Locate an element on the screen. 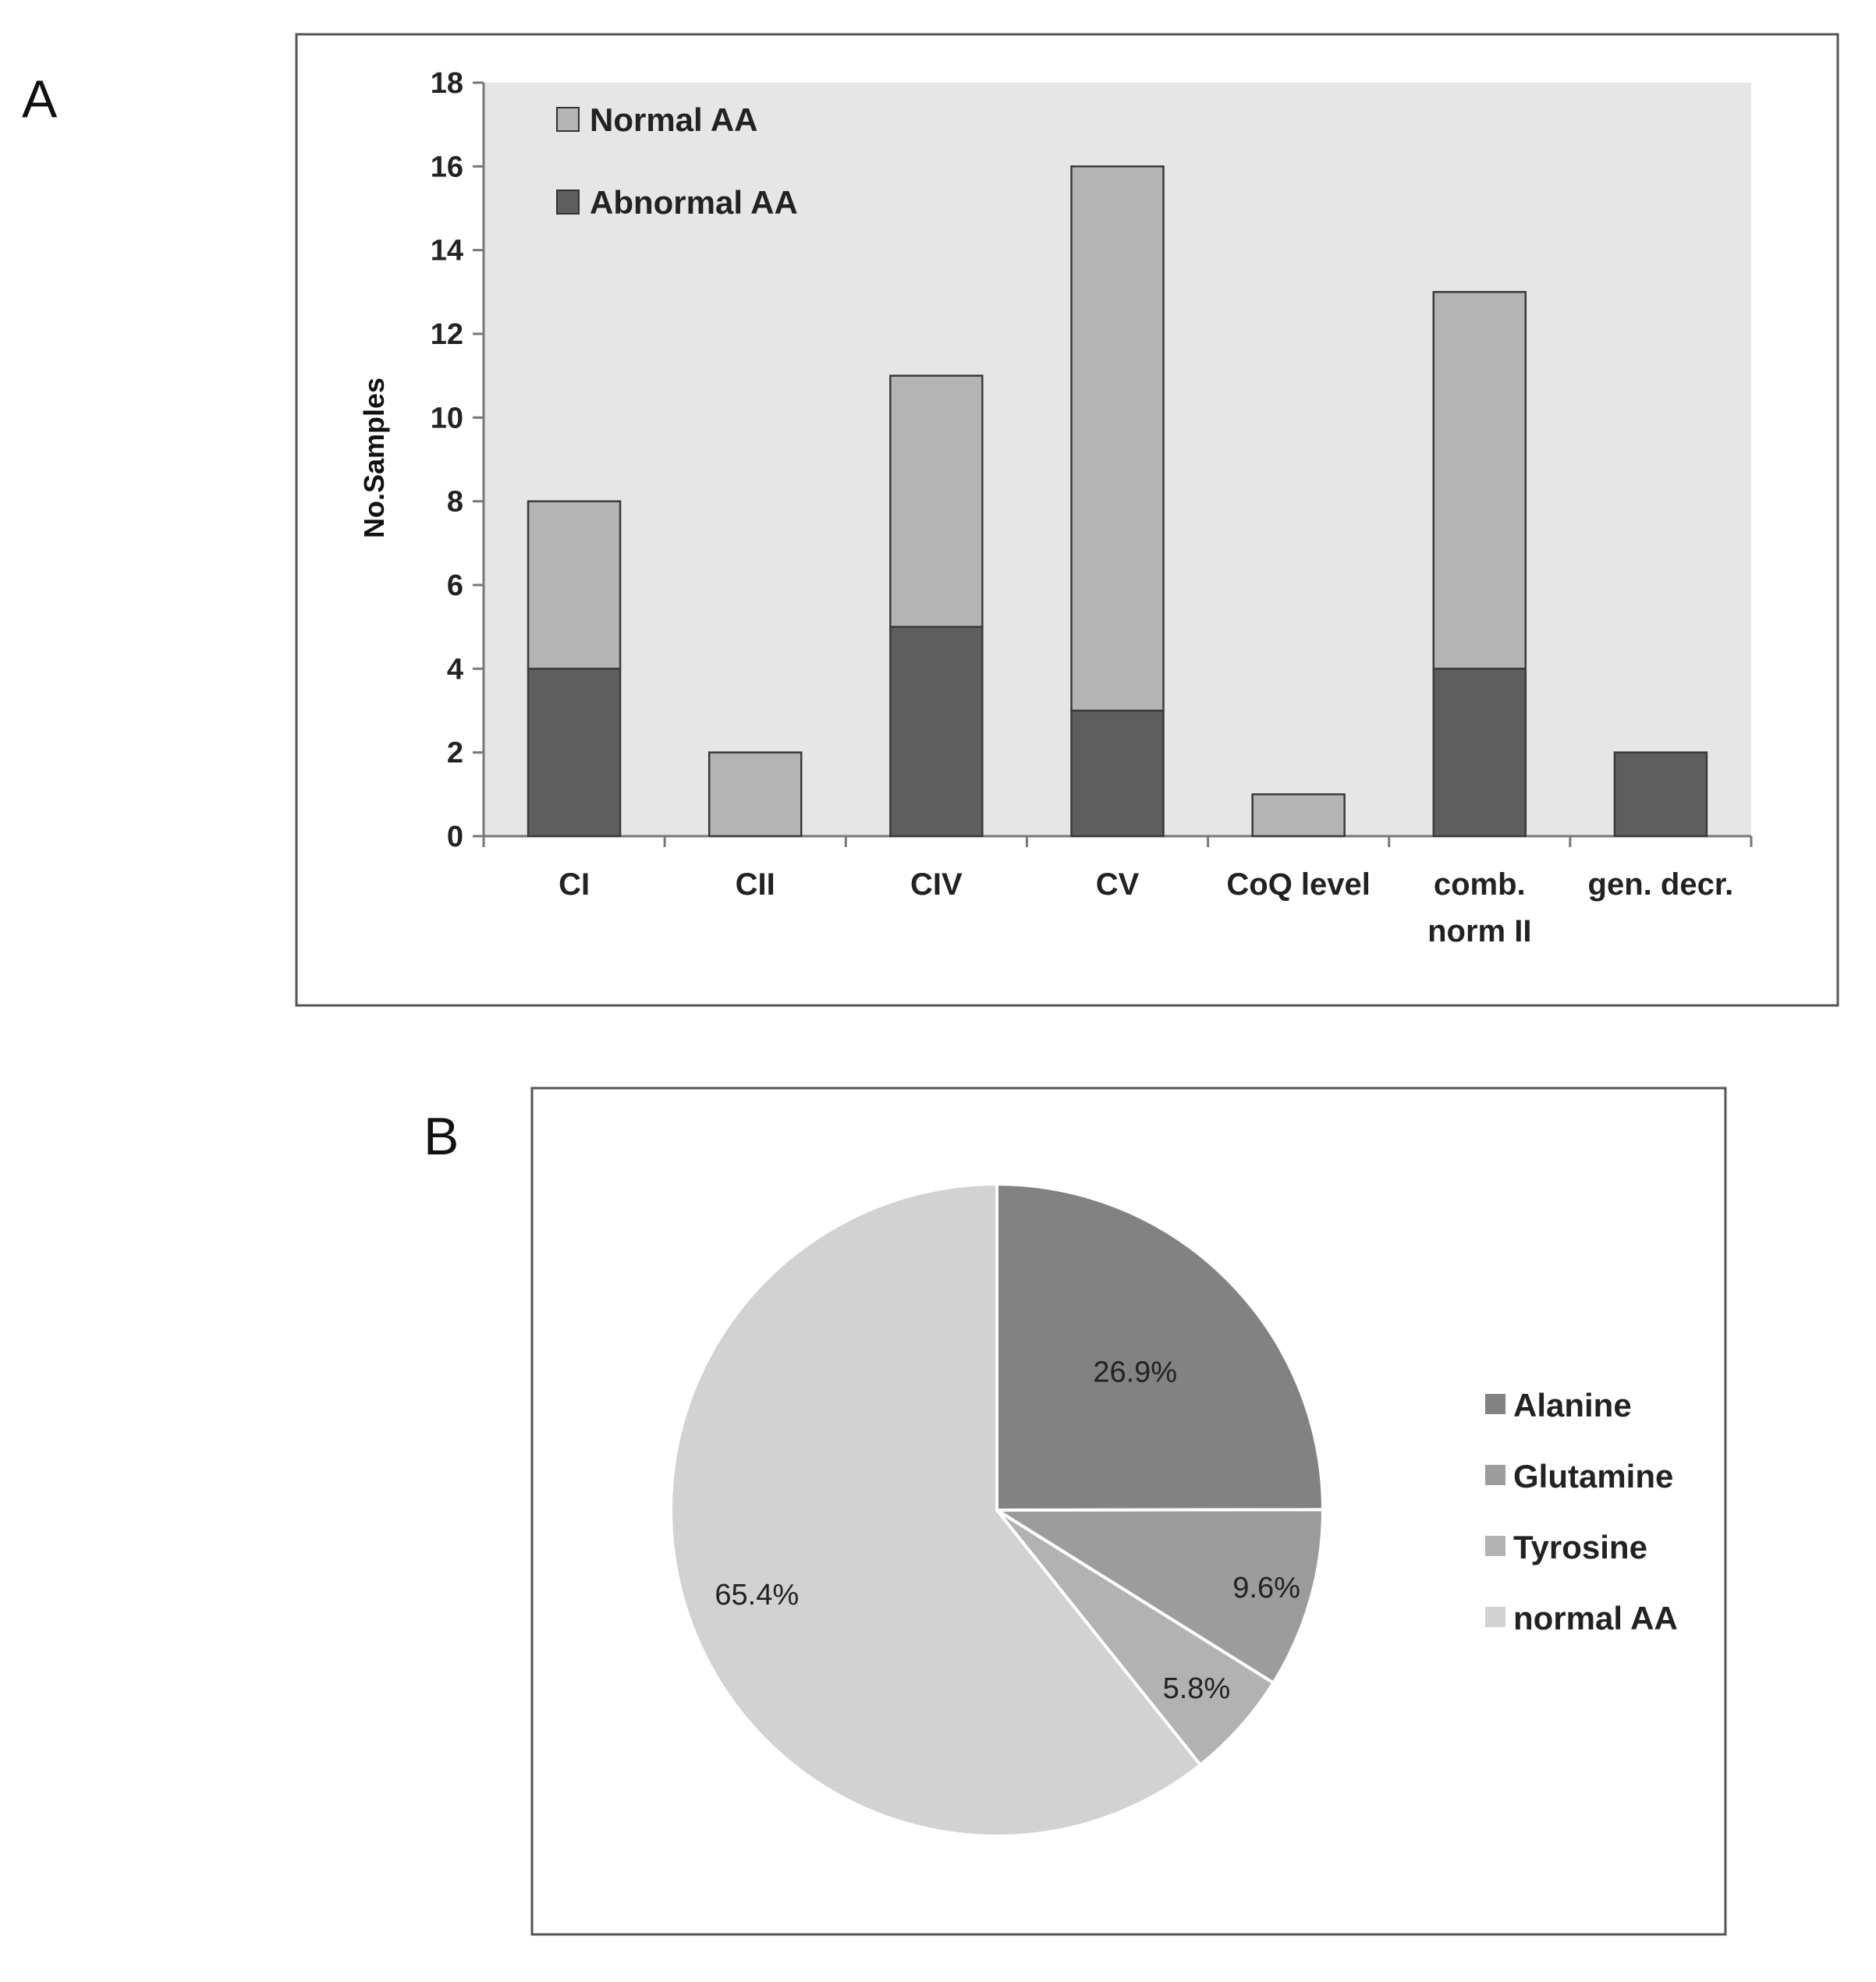  x-category-label: CoQ level is located at coordinates (1299, 884).